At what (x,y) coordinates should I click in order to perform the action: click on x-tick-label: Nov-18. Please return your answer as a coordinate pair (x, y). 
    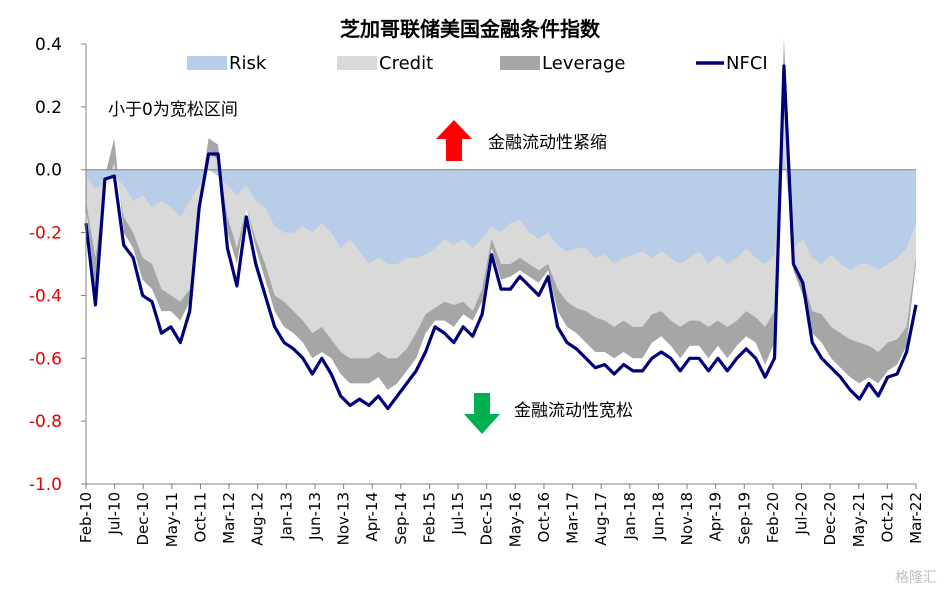
    Looking at the image, I should click on (687, 518).